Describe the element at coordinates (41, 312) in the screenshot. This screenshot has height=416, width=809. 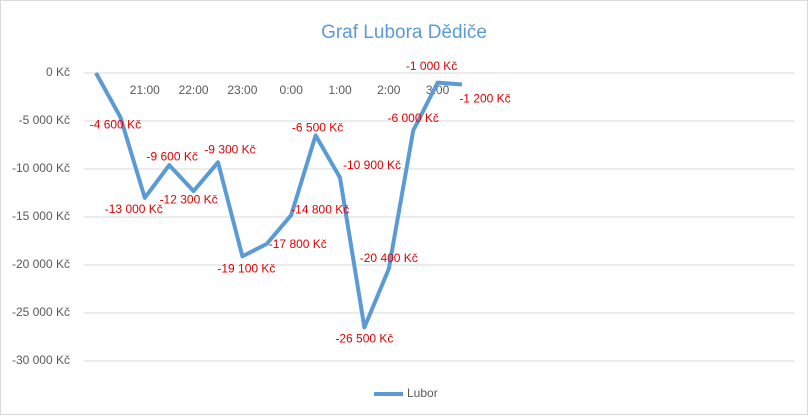
I see `y-tick-label: -25 000 Kč` at that location.